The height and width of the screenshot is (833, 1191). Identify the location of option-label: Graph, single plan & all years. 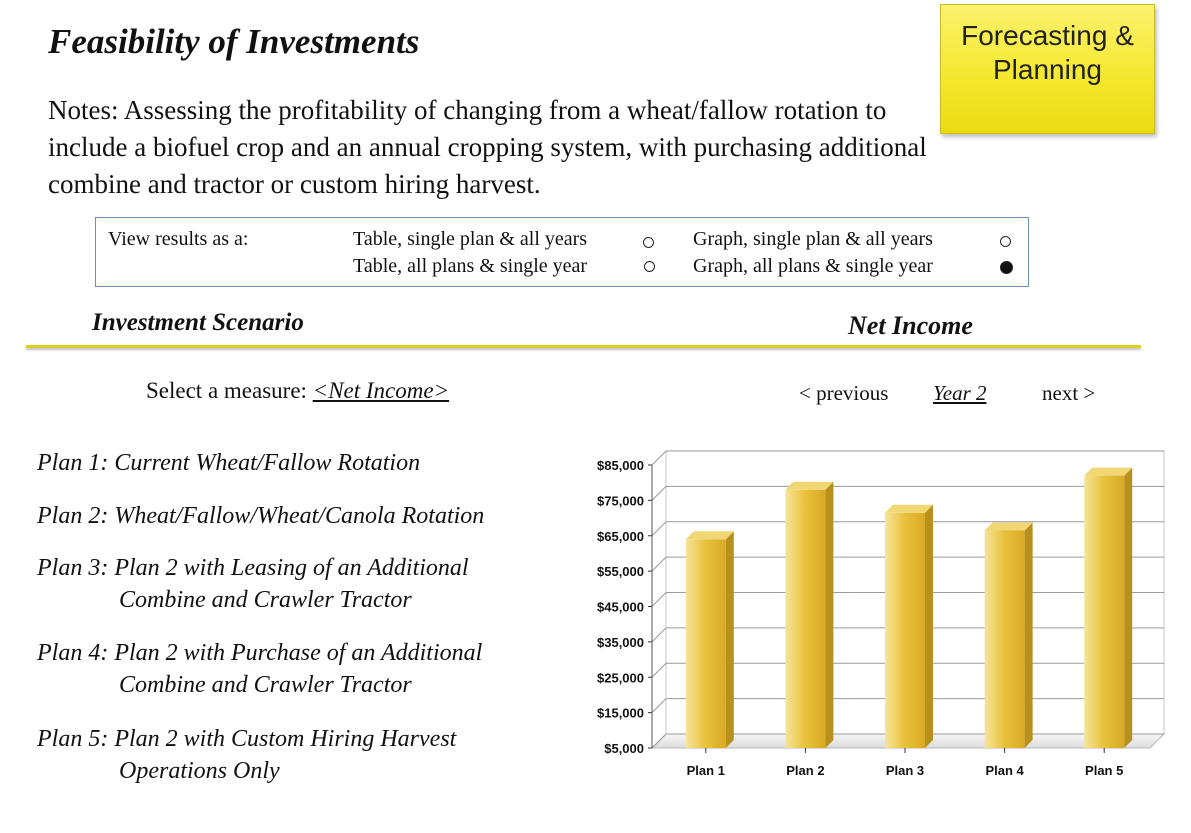
(813, 239).